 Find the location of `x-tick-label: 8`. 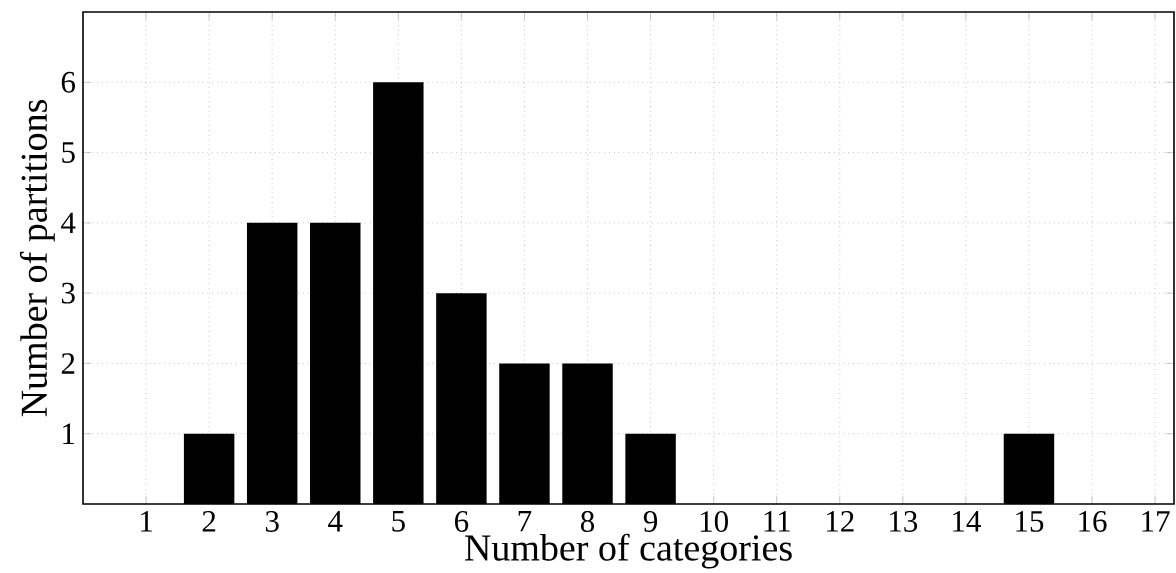

x-tick-label: 8 is located at coordinates (587, 521).